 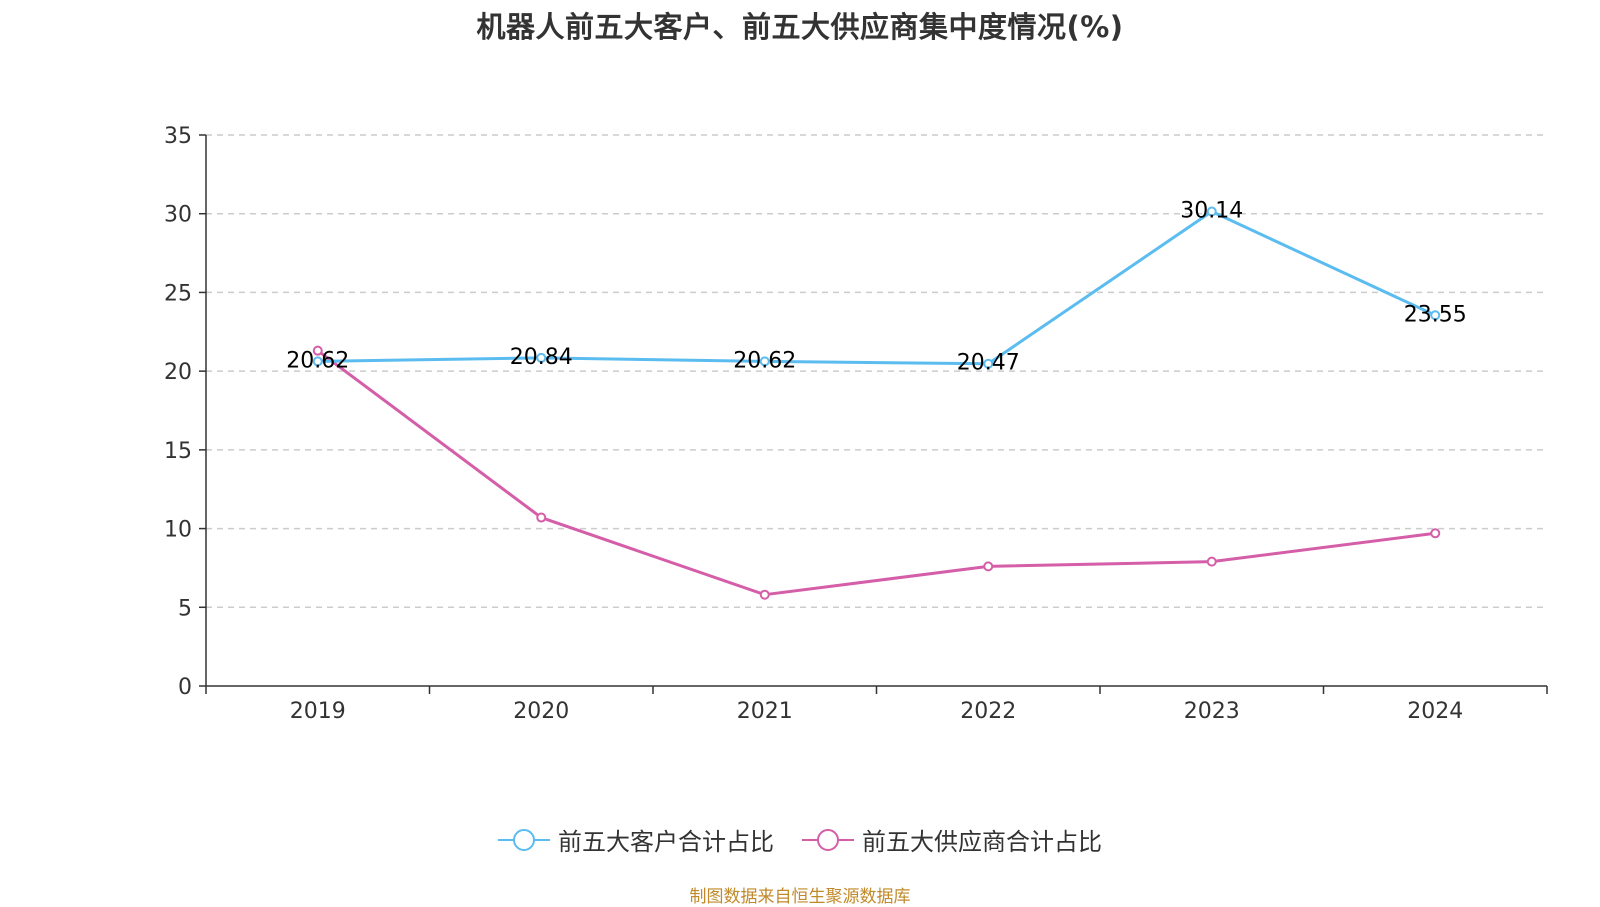 What do you see at coordinates (178, 372) in the screenshot?
I see `y-tick-label: 20` at bounding box center [178, 372].